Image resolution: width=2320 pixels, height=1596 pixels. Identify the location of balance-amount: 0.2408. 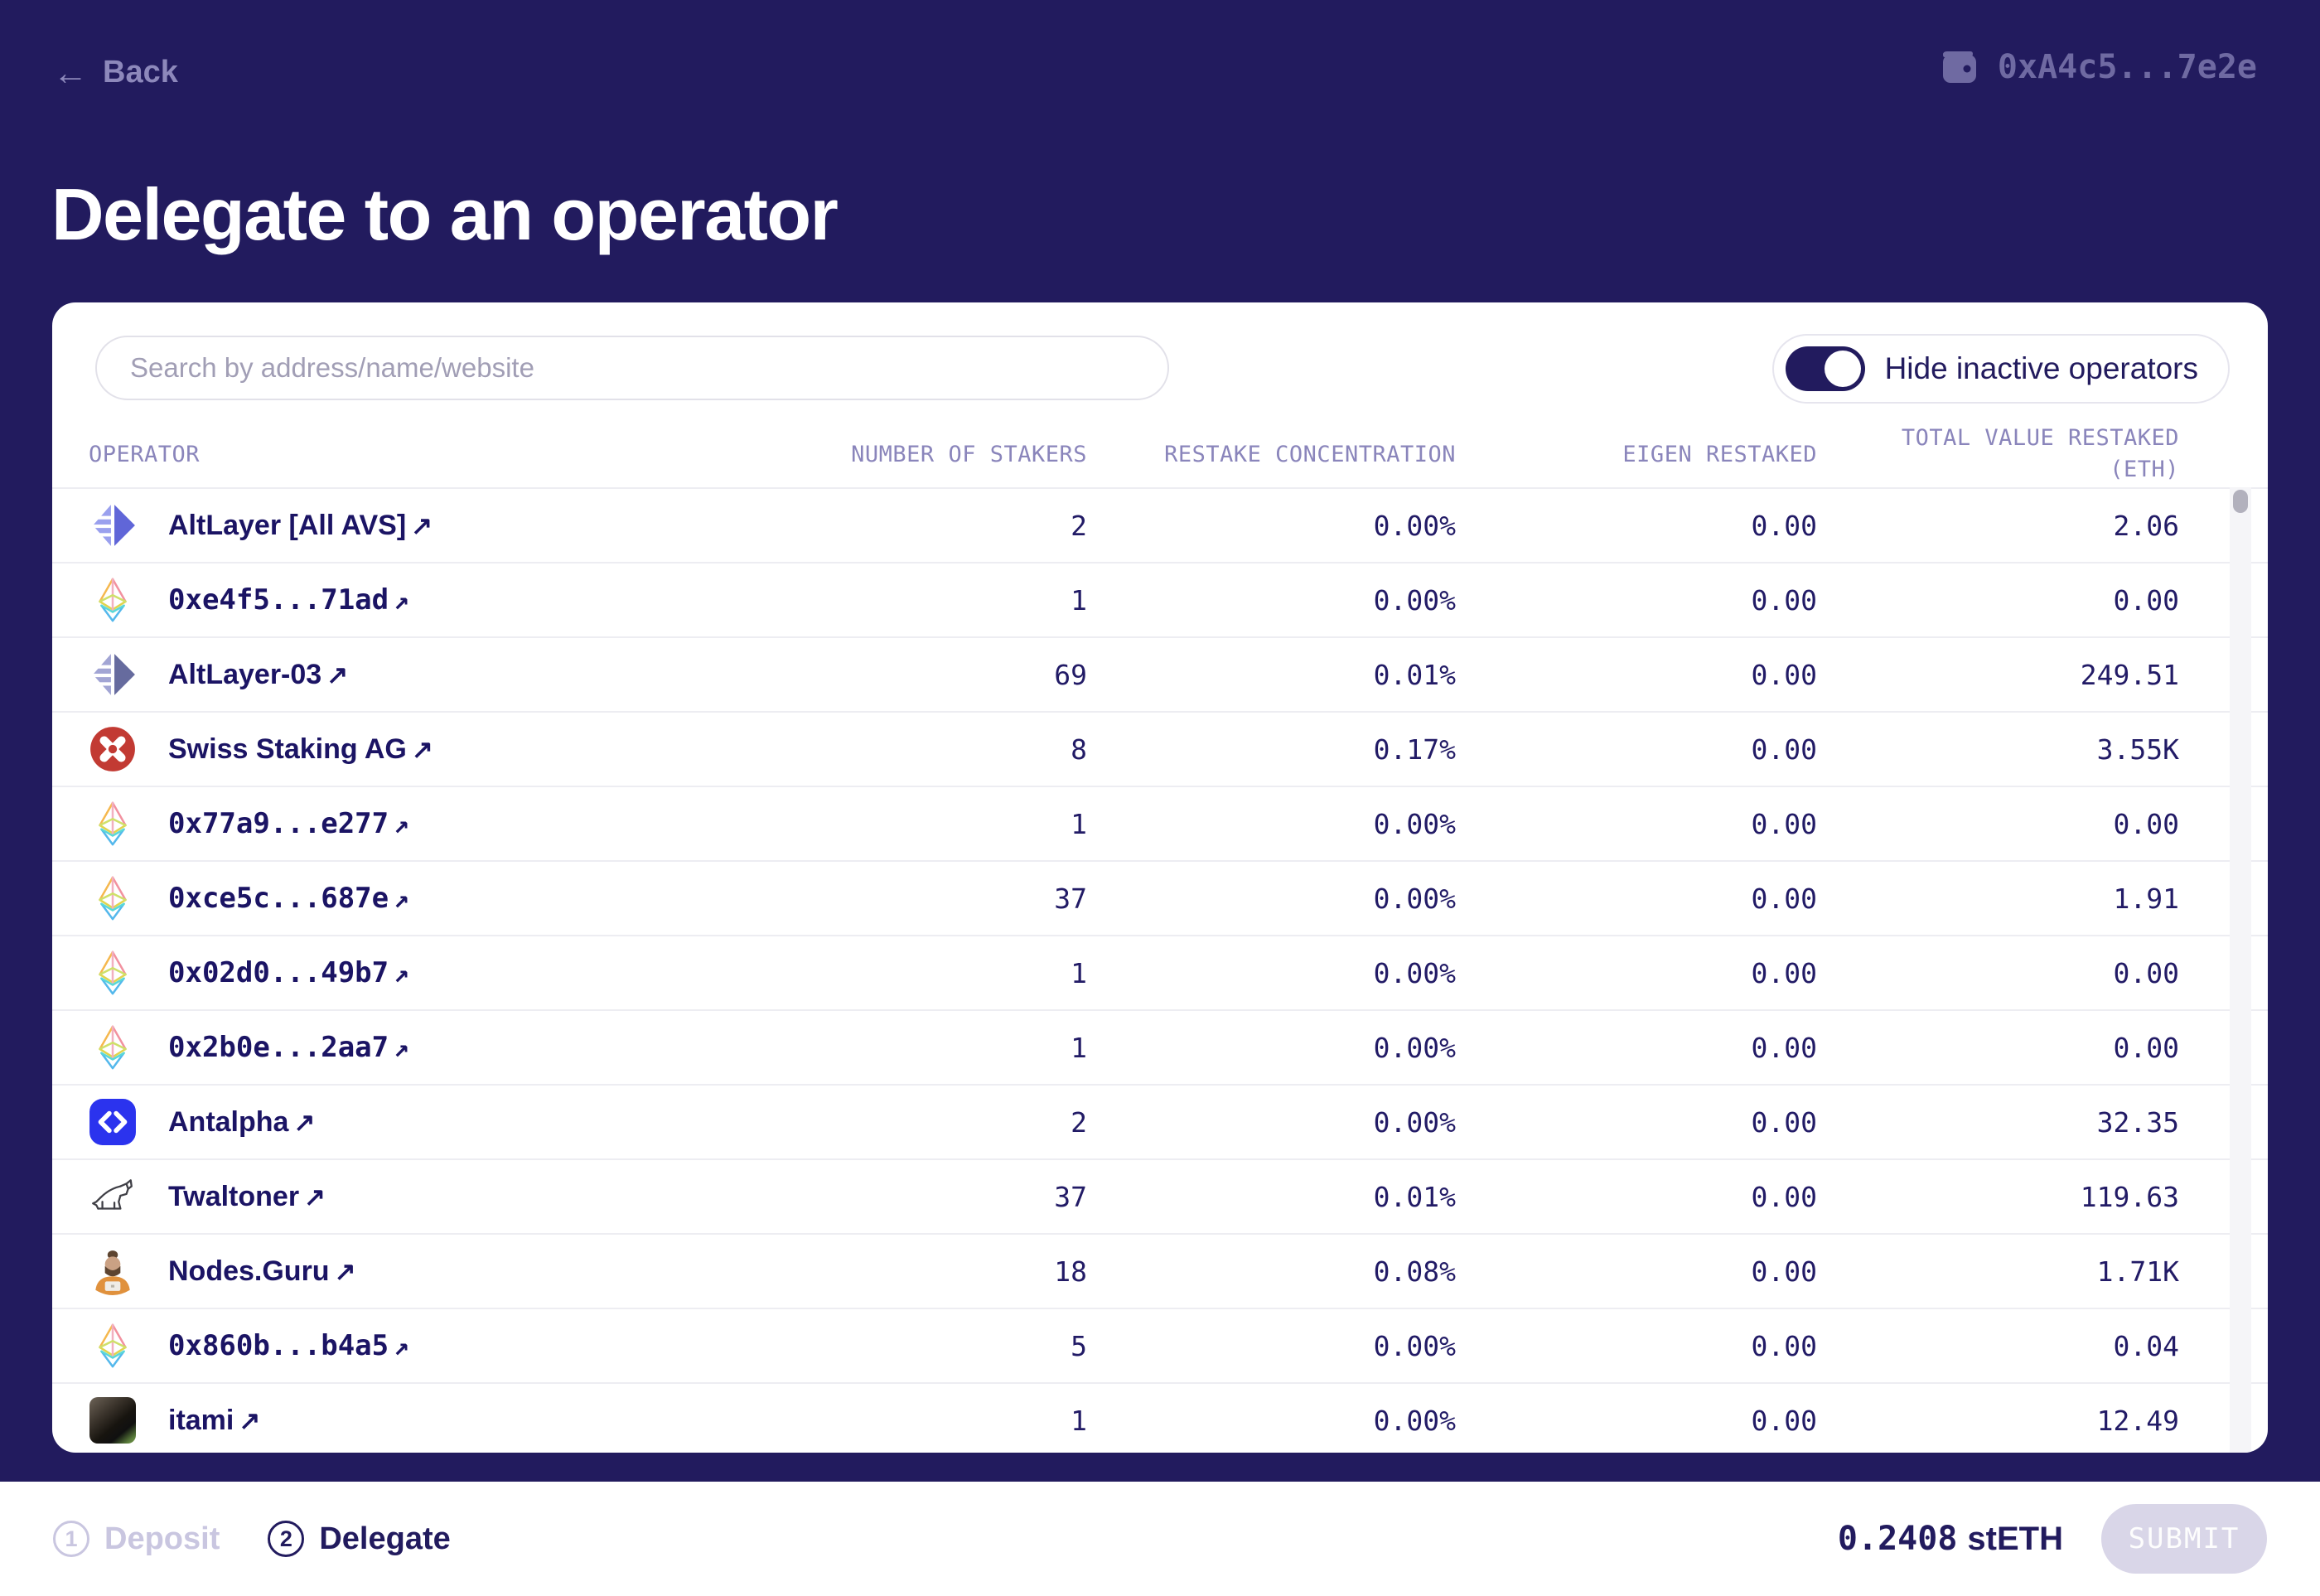
(1897, 1539).